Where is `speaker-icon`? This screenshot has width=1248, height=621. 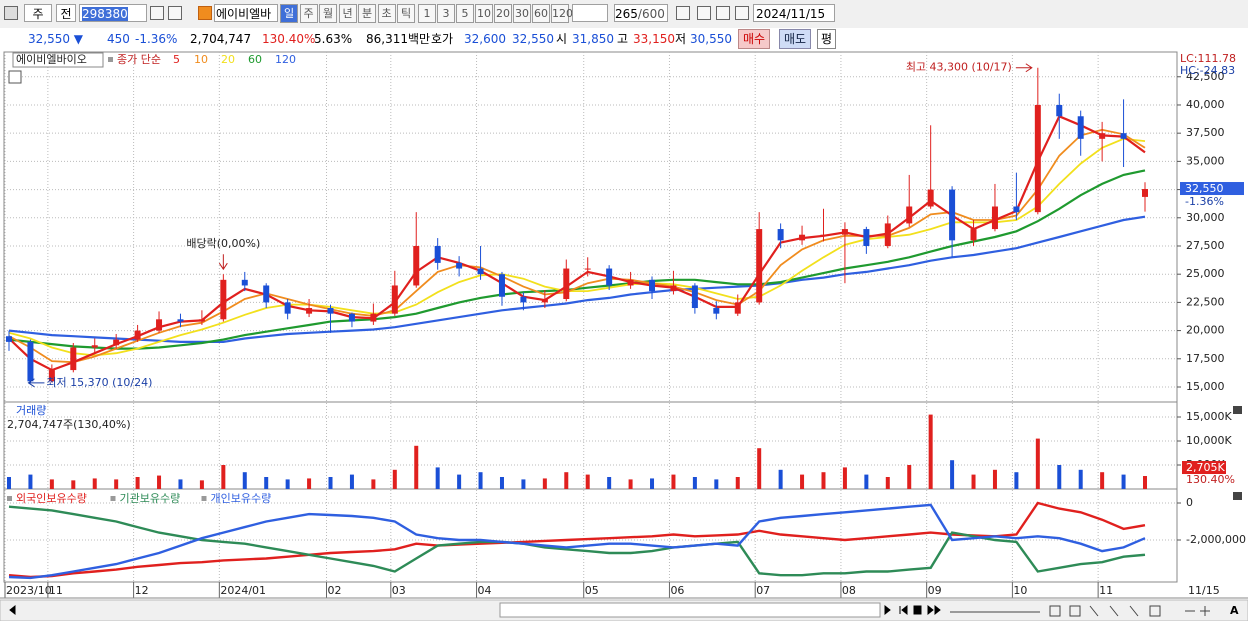
speaker-icon is located at coordinates (175, 13).